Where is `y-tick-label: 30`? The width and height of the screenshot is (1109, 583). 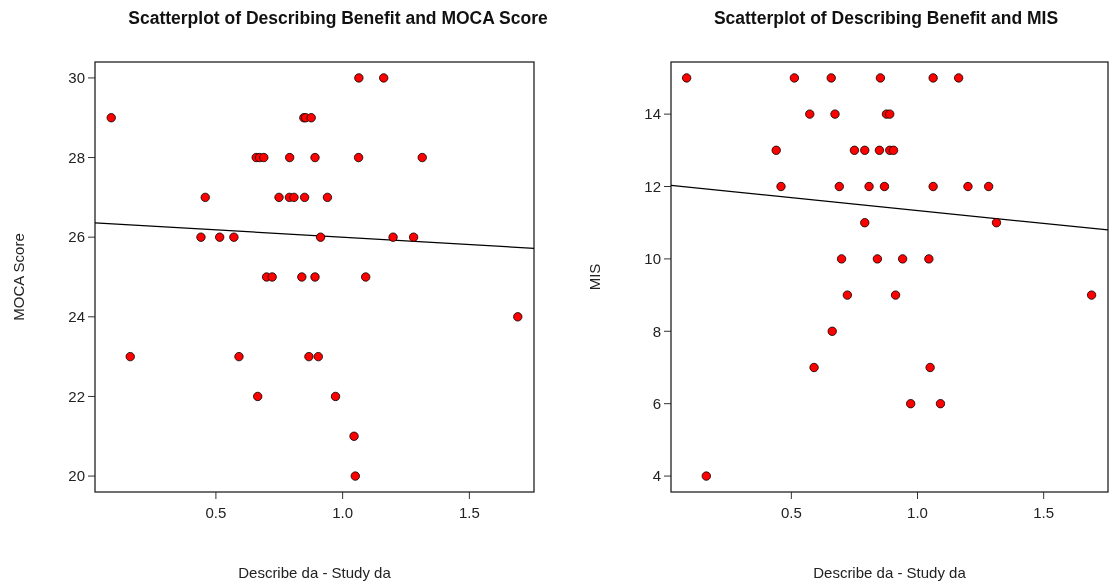
y-tick-label: 30 is located at coordinates (76, 78).